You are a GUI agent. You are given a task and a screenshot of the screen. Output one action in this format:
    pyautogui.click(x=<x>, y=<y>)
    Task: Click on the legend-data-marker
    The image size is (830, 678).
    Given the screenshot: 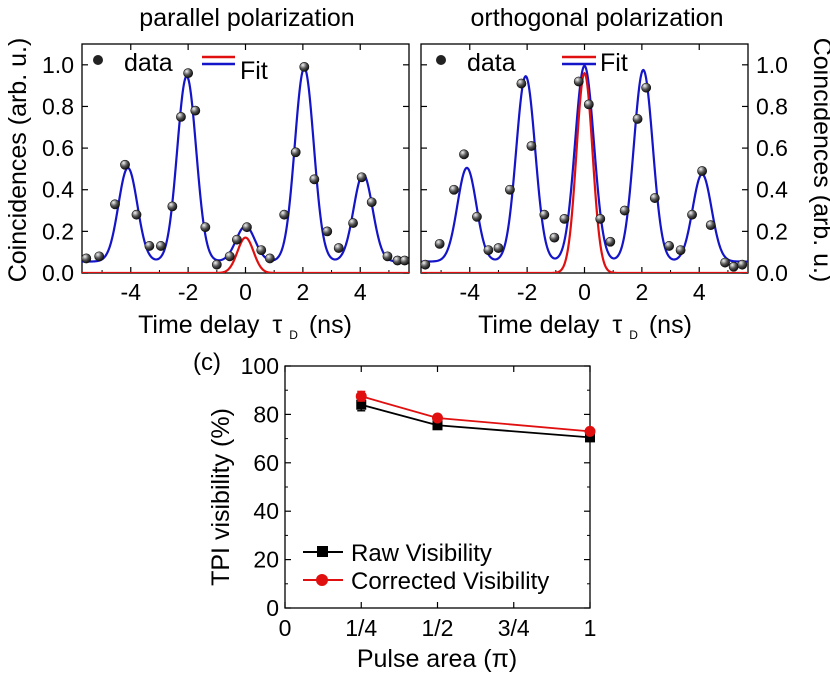 What is the action you would take?
    pyautogui.click(x=441, y=60)
    